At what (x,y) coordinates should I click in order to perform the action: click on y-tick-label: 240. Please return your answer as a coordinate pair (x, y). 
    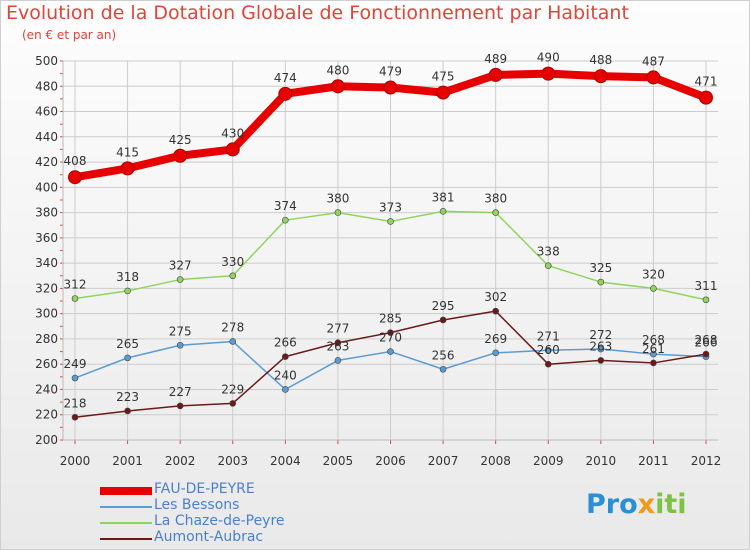
    Looking at the image, I should click on (46, 389).